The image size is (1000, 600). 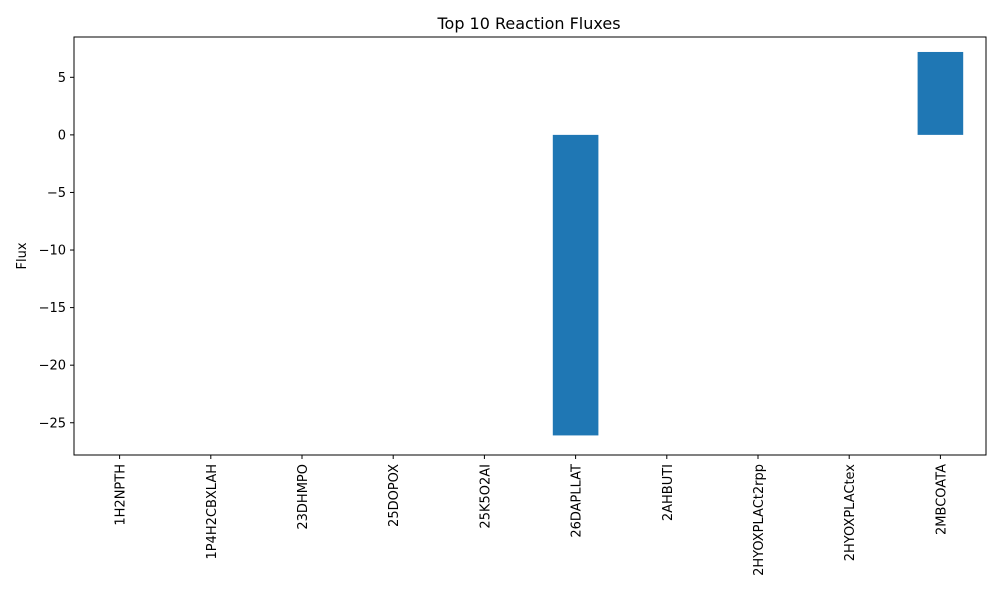 What do you see at coordinates (303, 497) in the screenshot?
I see `x-tick-label: 23DHMPO` at bounding box center [303, 497].